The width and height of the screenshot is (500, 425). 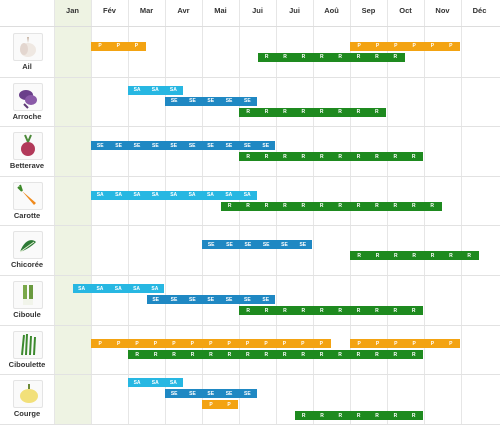 I want to click on vegetable-name: Carotte, so click(x=27, y=215).